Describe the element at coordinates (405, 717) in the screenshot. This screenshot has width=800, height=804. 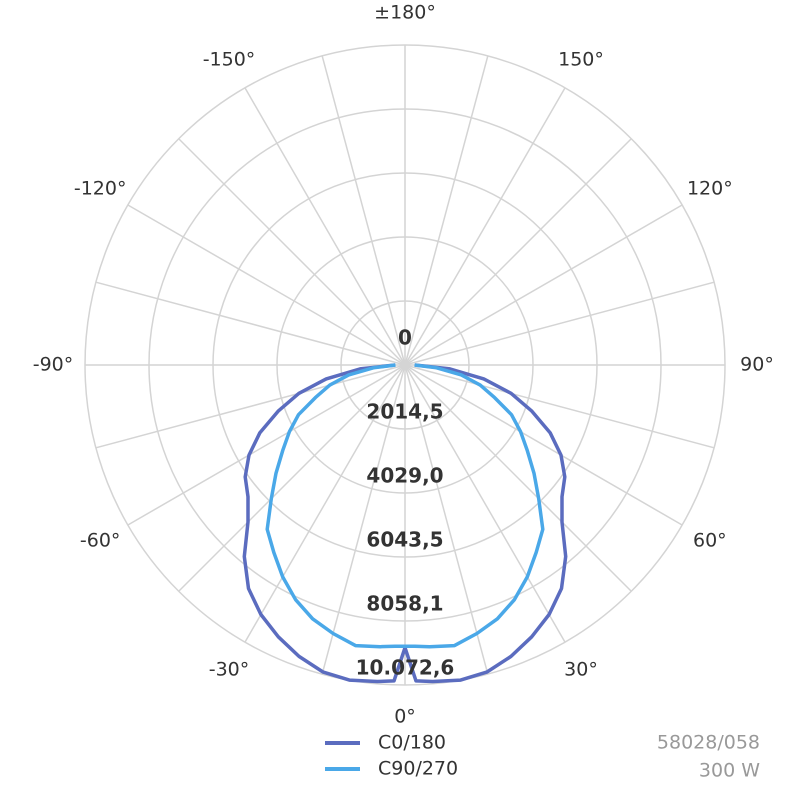
I see `angle-label: 0°` at that location.